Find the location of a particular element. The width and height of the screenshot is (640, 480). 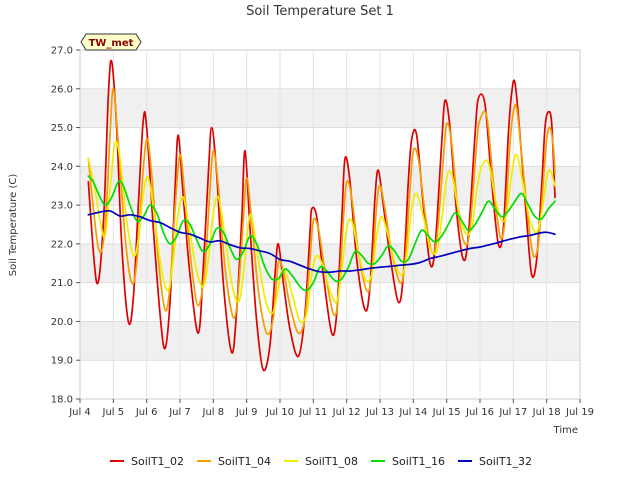

x-tick-label: Jul 11 is located at coordinates (312, 412).